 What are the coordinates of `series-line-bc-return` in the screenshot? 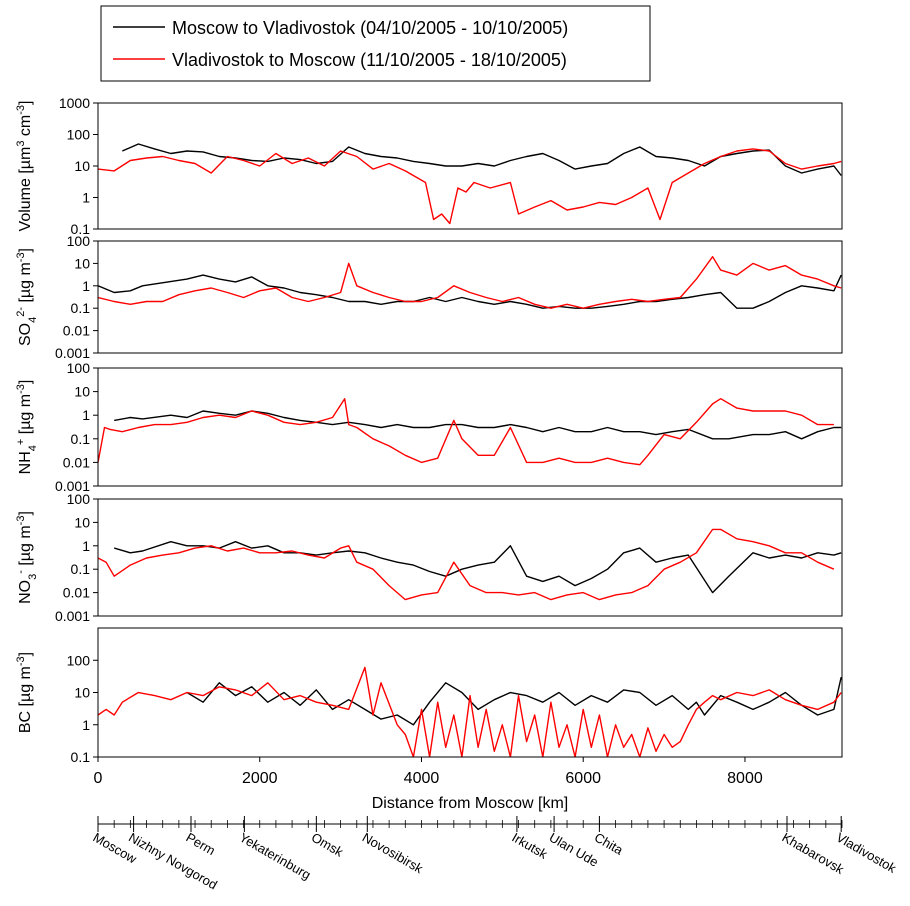 It's located at (470, 711).